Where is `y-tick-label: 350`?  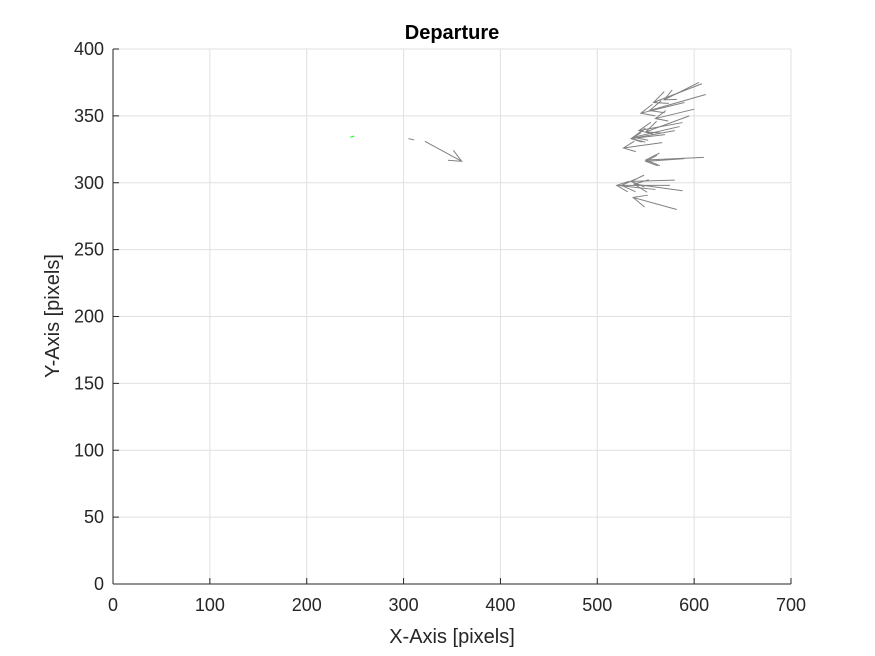 y-tick-label: 350 is located at coordinates (89, 116).